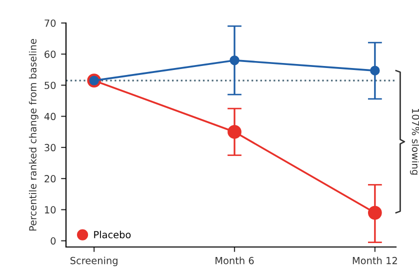 The image size is (419, 278). What do you see at coordinates (50, 116) in the screenshot?
I see `y-tick-label: 40` at bounding box center [50, 116].